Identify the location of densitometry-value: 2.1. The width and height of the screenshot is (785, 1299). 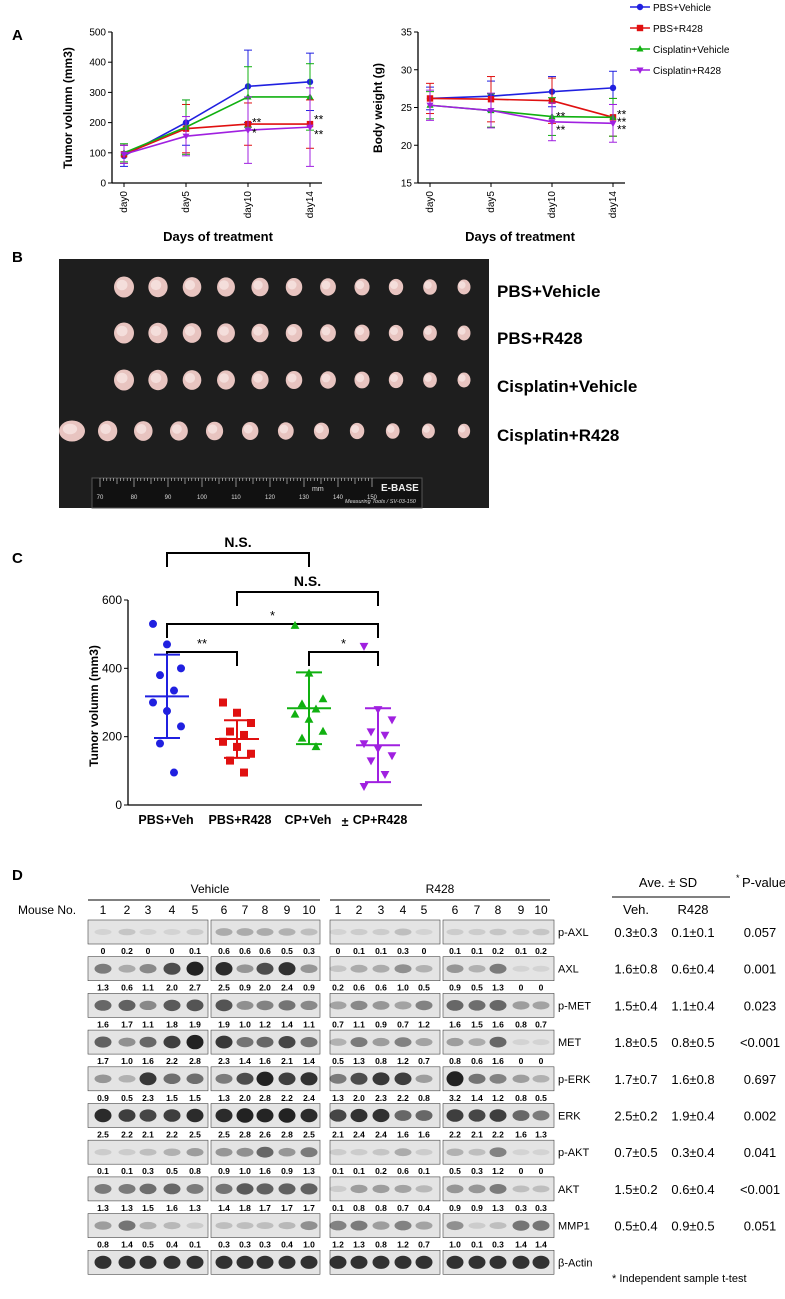
(148, 1135).